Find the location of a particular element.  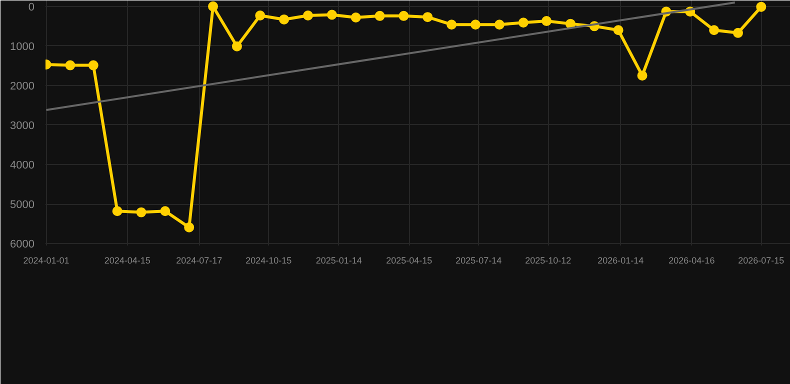

y-tick-label: 0 is located at coordinates (31, 7).